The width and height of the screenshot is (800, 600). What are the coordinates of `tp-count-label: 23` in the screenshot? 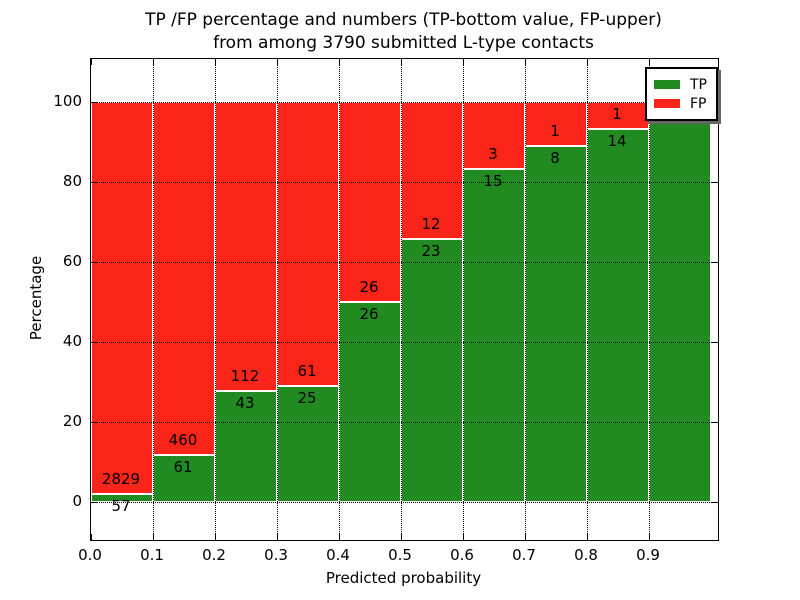 It's located at (431, 251).